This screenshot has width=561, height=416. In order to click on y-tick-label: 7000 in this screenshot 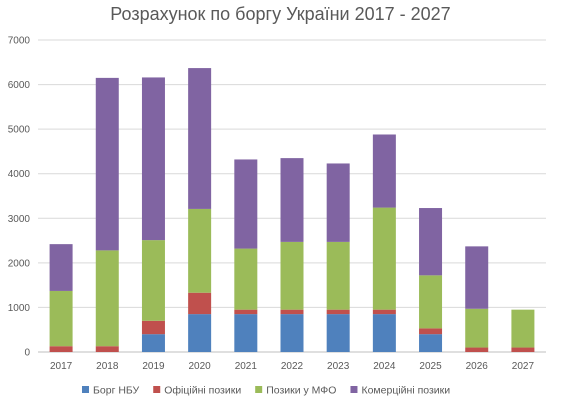, I will do `click(19, 41)`.